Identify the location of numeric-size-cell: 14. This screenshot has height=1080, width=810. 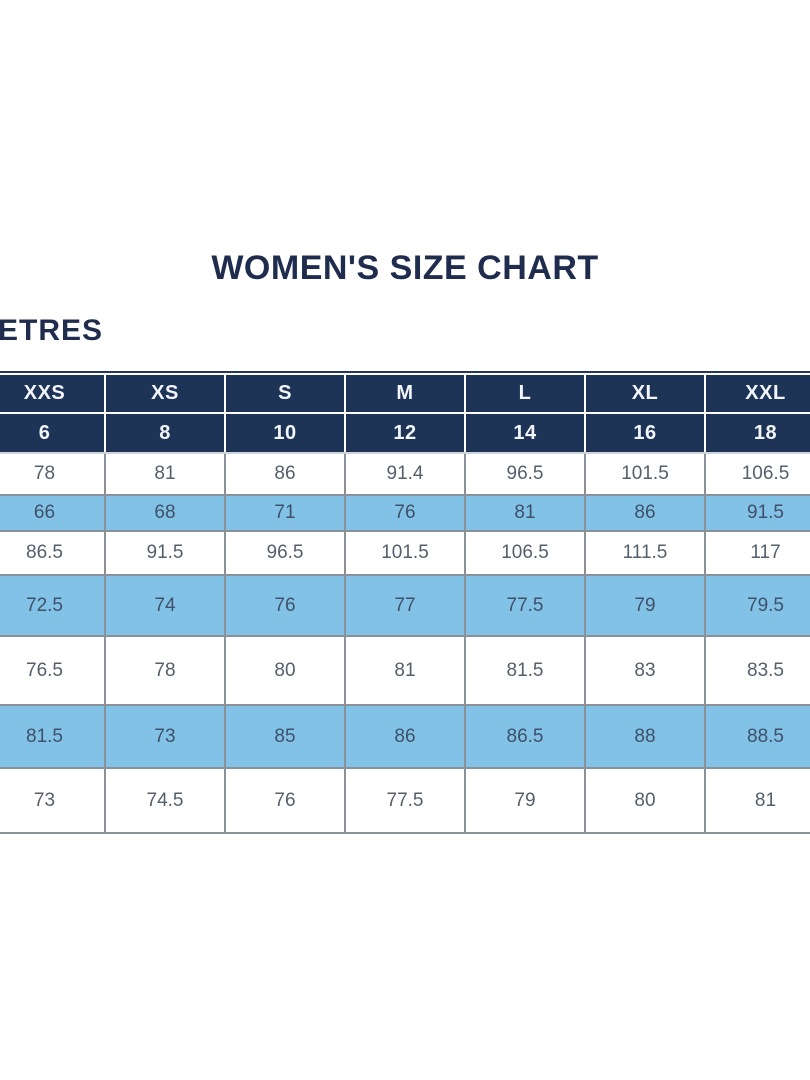
(525, 433).